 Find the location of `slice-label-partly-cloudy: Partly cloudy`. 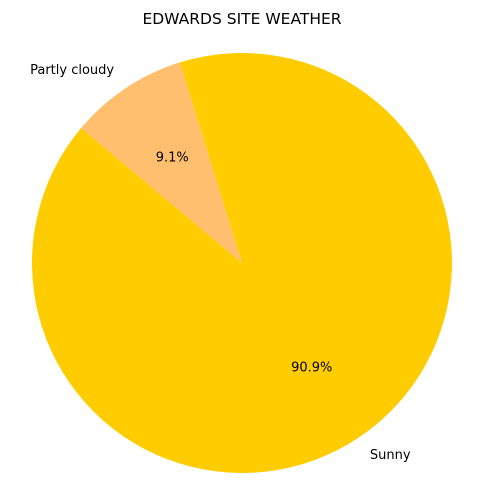

slice-label-partly-cloudy: Partly cloudy is located at coordinates (72, 70).